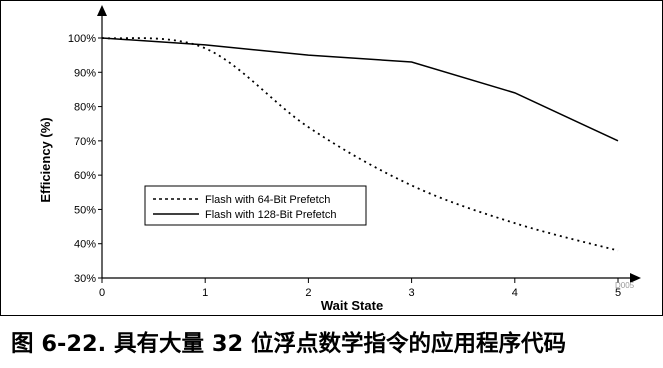 The image size is (663, 368). Describe the element at coordinates (102, 293) in the screenshot. I see `x-tick-label-0: 0` at that location.